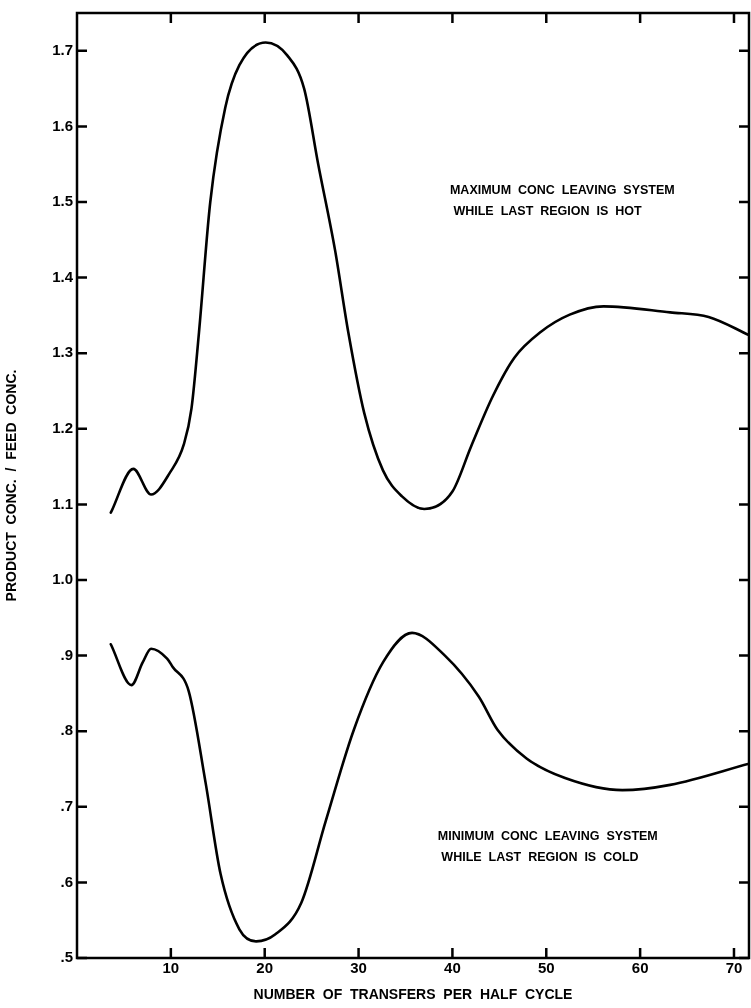 The width and height of the screenshot is (751, 1008). Describe the element at coordinates (62, 503) in the screenshot. I see `y-tick-label: 1.1` at that location.